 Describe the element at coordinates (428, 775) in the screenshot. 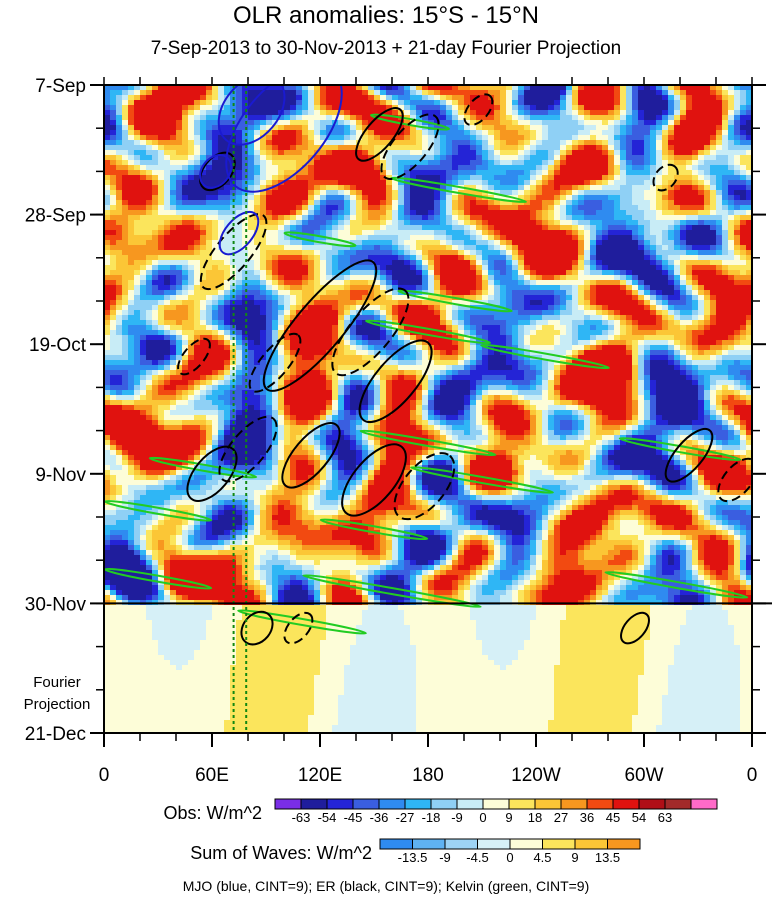

I see `x-tick-label: 180` at that location.